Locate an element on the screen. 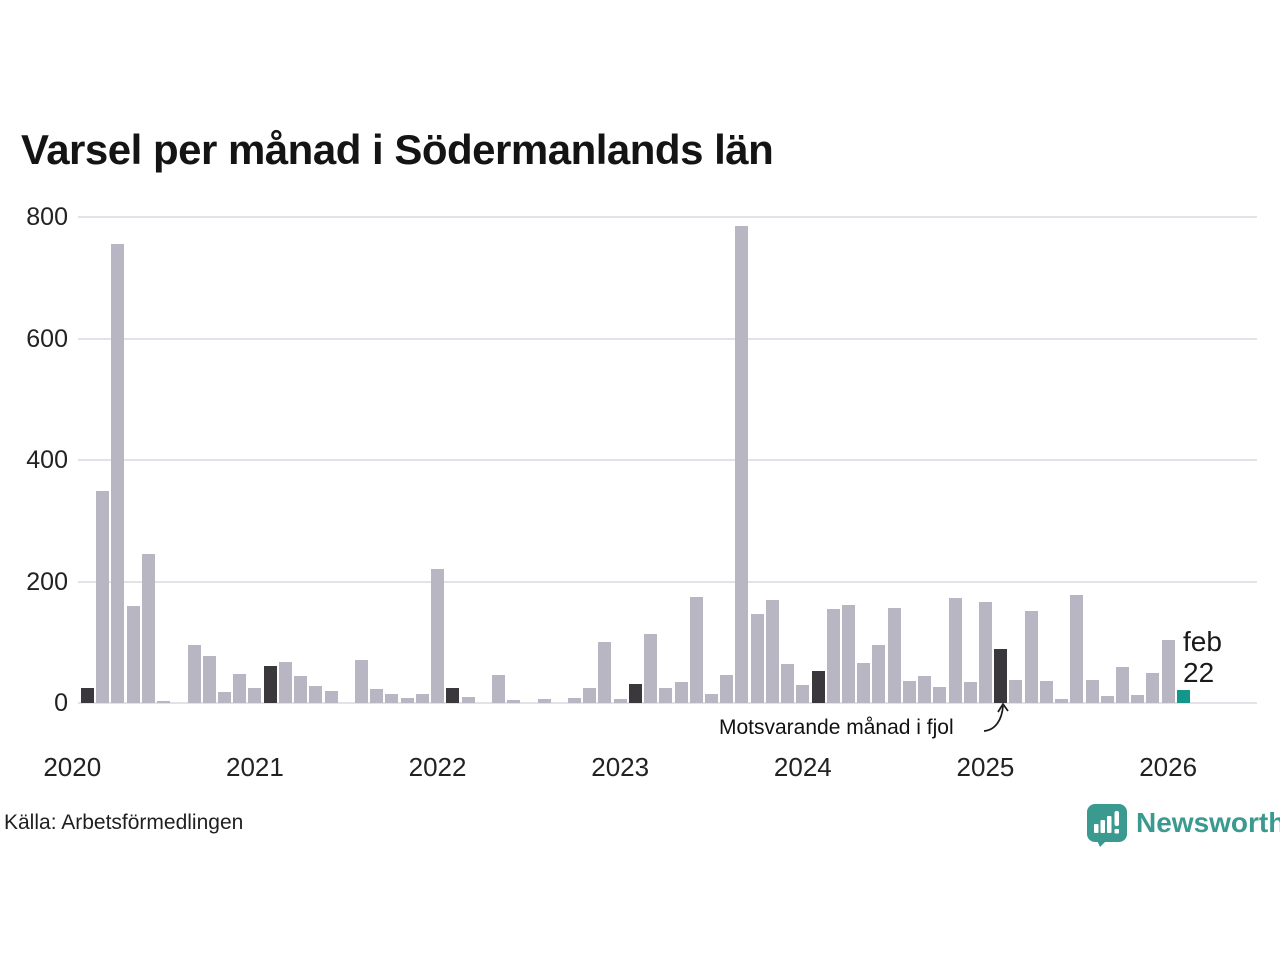  x-tick-label-2021: 2021 is located at coordinates (254, 767).